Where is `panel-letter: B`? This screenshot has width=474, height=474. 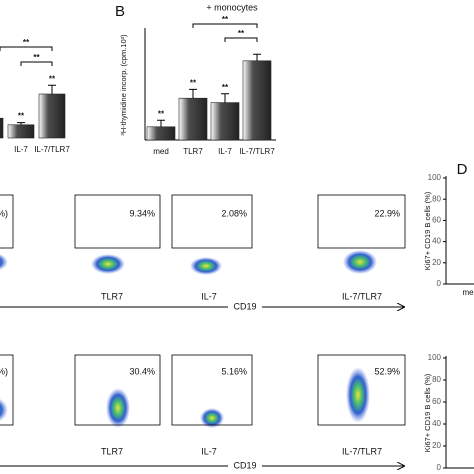
panel-letter: B is located at coordinates (120, 11).